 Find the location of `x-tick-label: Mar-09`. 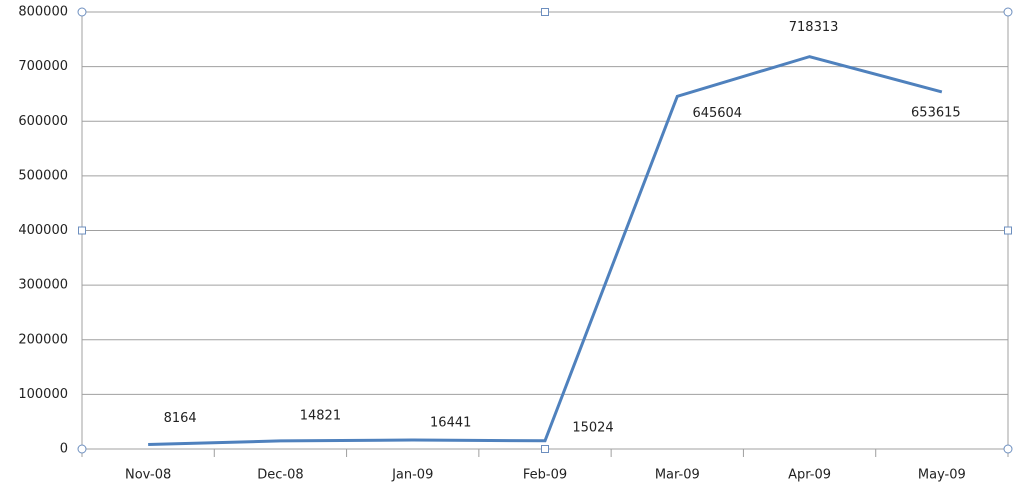

x-tick-label: Mar-09 is located at coordinates (677, 475).